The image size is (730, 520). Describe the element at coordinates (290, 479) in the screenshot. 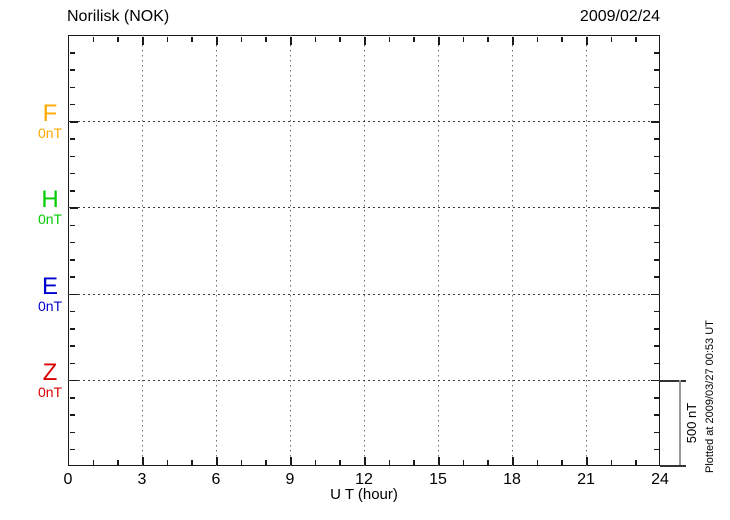

I see `x-tick-label: 9` at that location.